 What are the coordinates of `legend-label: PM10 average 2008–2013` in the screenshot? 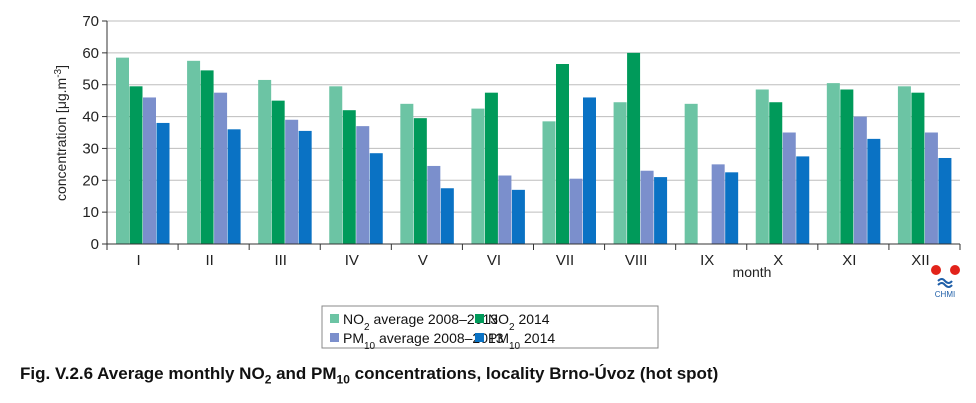 It's located at (423, 341).